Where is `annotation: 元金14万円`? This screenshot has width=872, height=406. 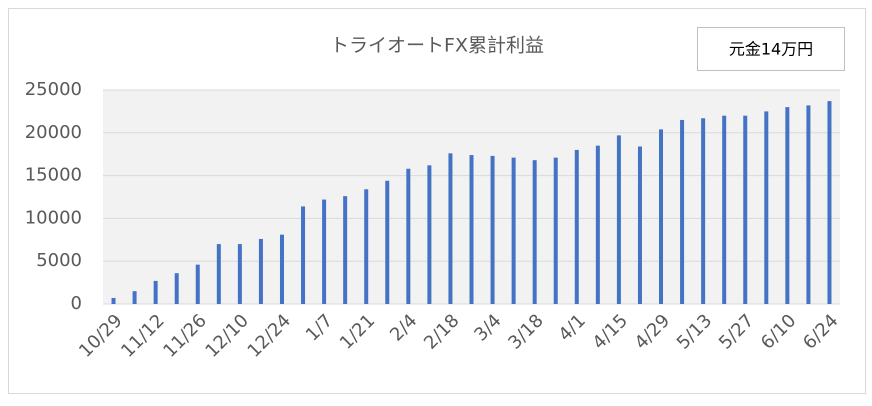 annotation: 元金14万円 is located at coordinates (771, 49).